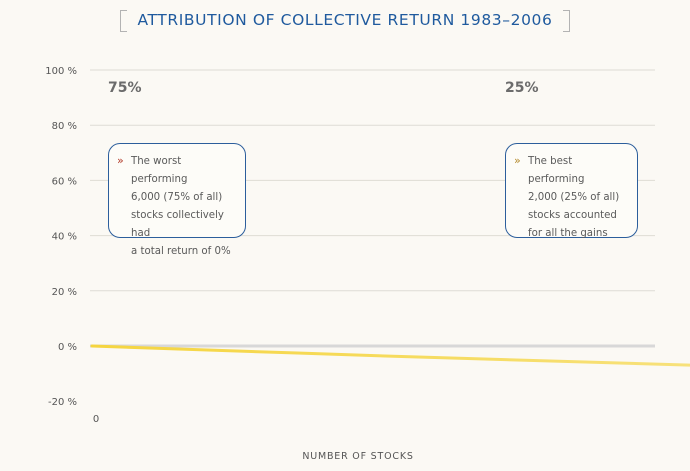  I want to click on y-tick-label: -20 %, so click(62, 402).